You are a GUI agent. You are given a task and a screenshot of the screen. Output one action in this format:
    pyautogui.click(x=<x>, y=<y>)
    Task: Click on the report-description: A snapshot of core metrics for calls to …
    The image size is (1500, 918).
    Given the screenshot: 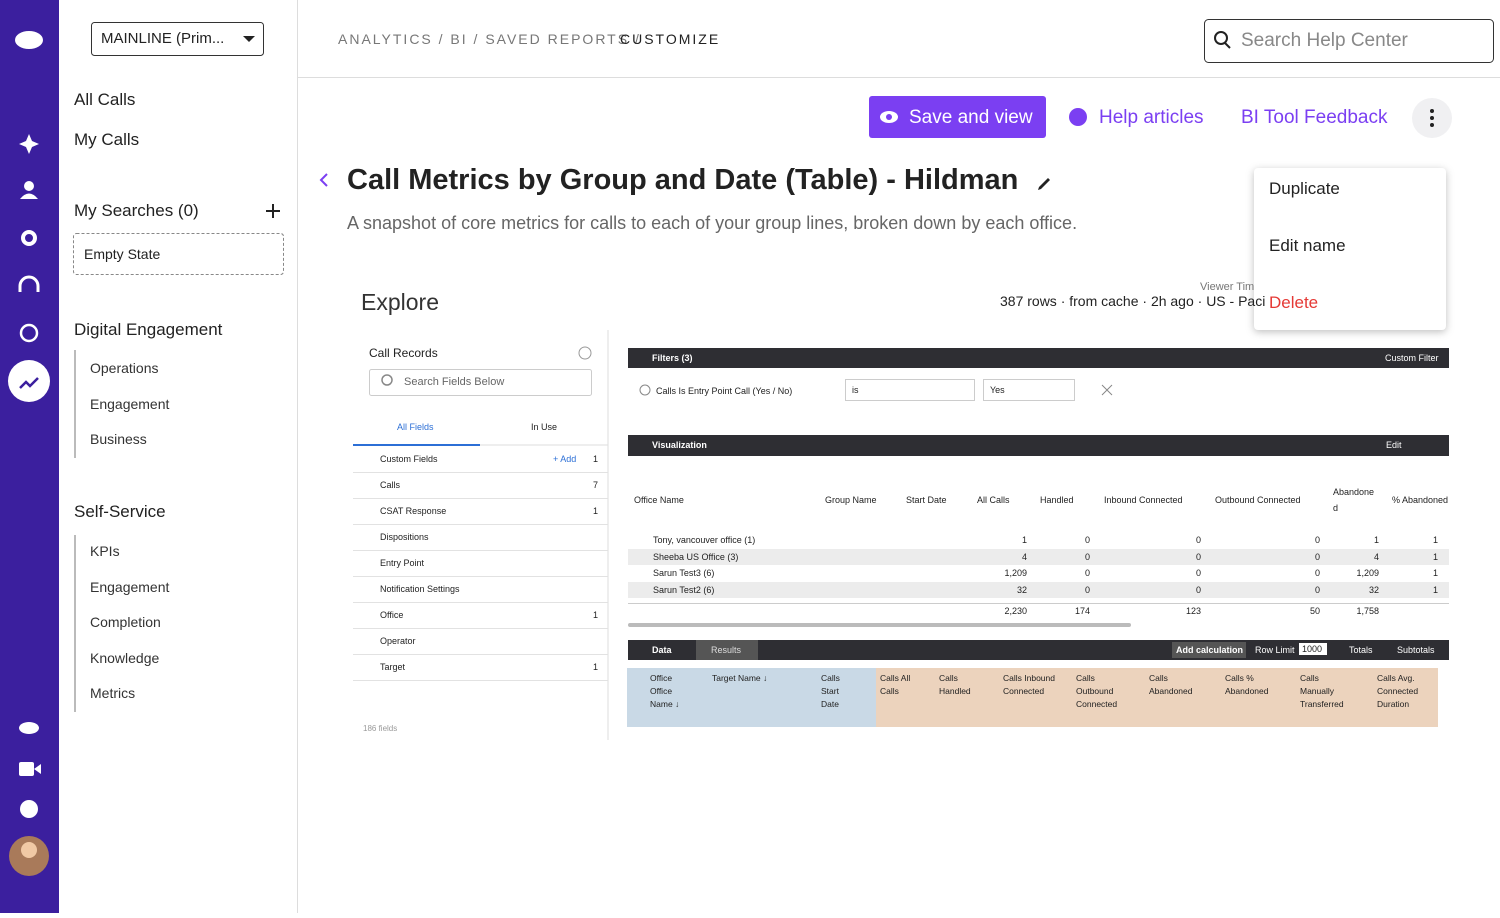 What is the action you would take?
    pyautogui.click(x=712, y=223)
    